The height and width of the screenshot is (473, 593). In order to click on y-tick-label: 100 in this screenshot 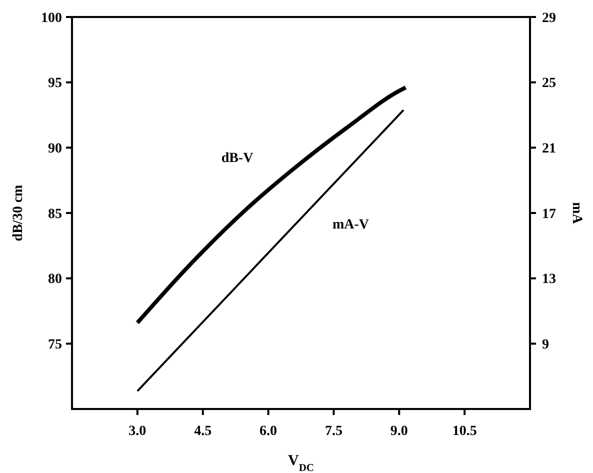, I will do `click(51, 18)`.